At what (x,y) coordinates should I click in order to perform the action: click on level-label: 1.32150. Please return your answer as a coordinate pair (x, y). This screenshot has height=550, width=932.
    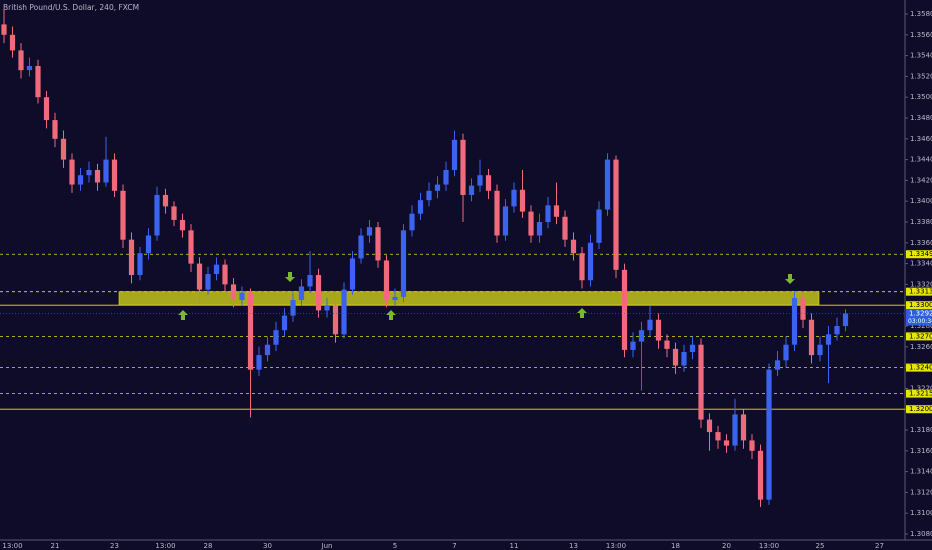
    Looking at the image, I should click on (920, 394).